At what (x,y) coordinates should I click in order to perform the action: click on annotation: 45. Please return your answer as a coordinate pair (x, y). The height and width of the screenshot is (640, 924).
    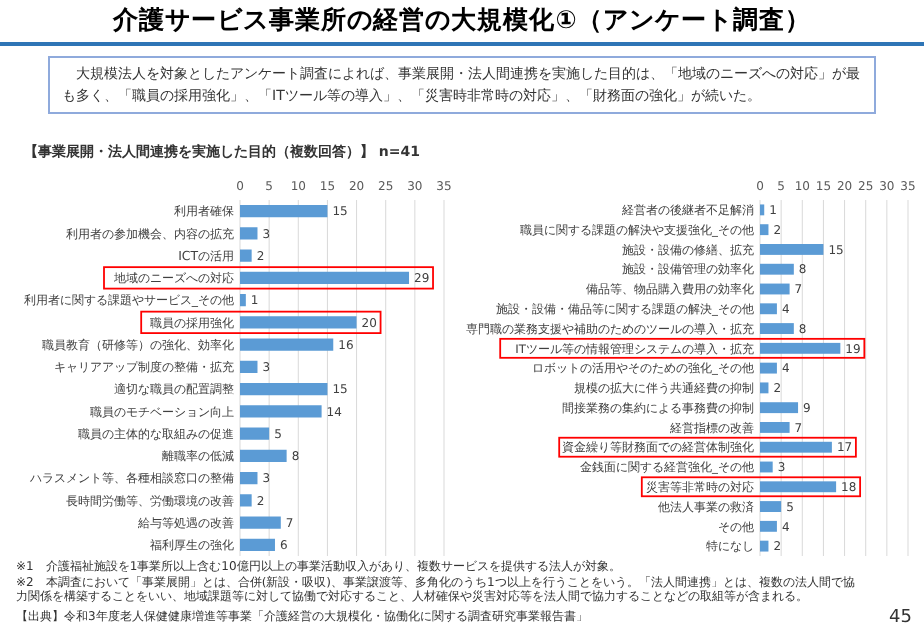
    Looking at the image, I should click on (899, 618).